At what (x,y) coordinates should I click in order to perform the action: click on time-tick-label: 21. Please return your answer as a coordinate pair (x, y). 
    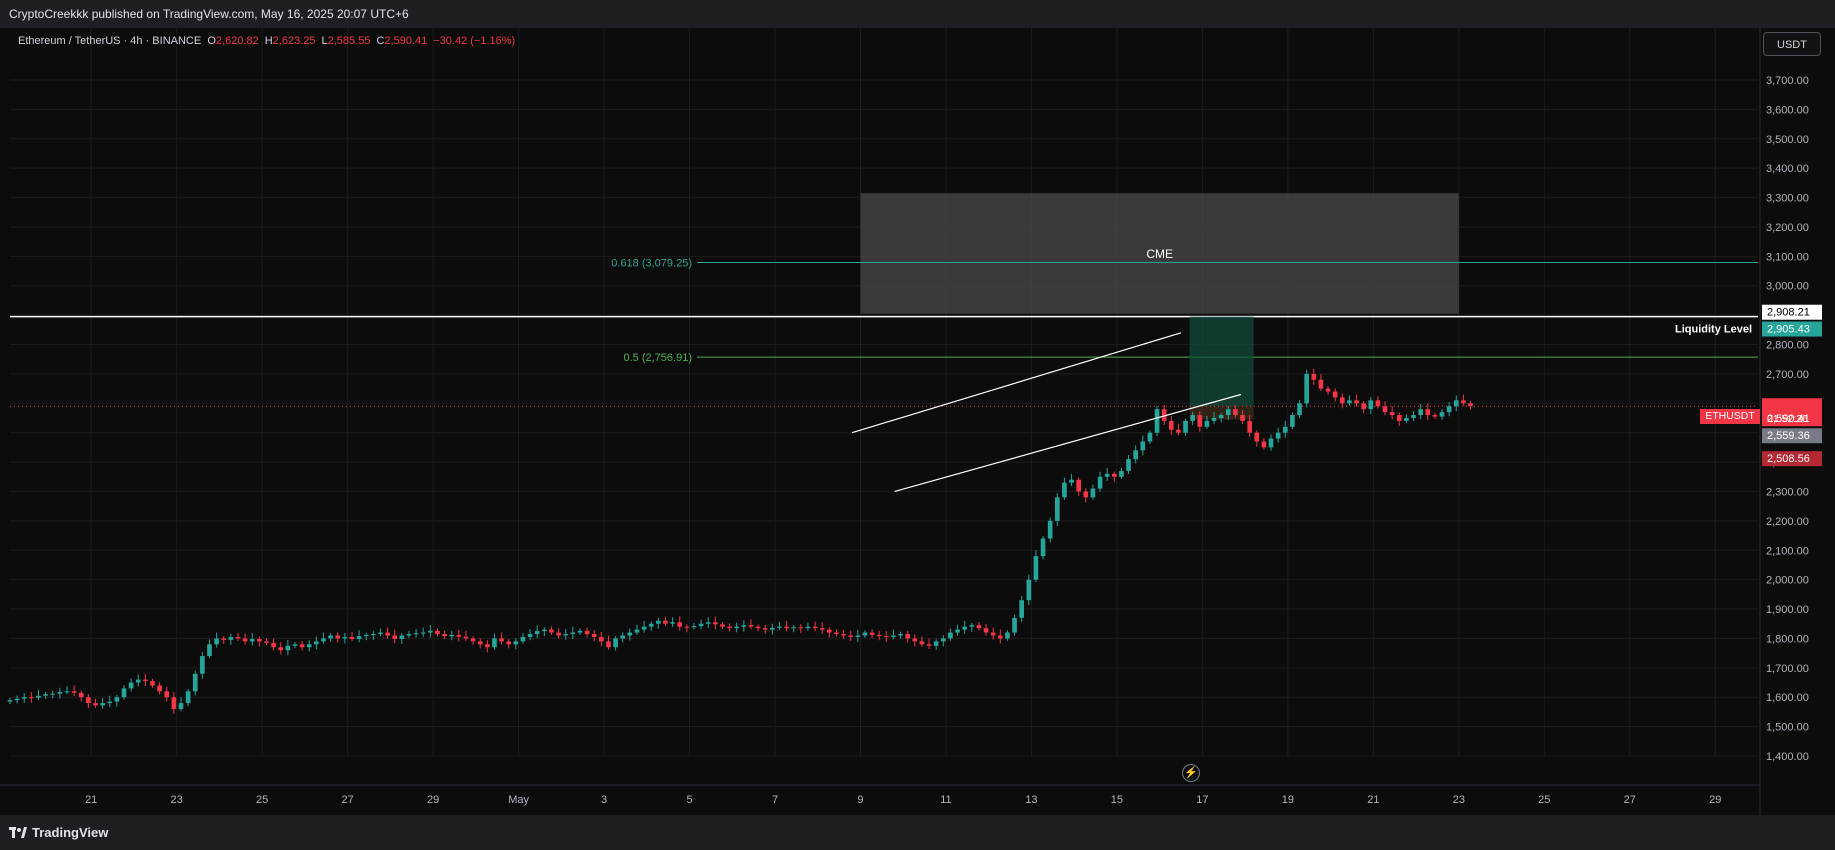
    Looking at the image, I should click on (91, 800).